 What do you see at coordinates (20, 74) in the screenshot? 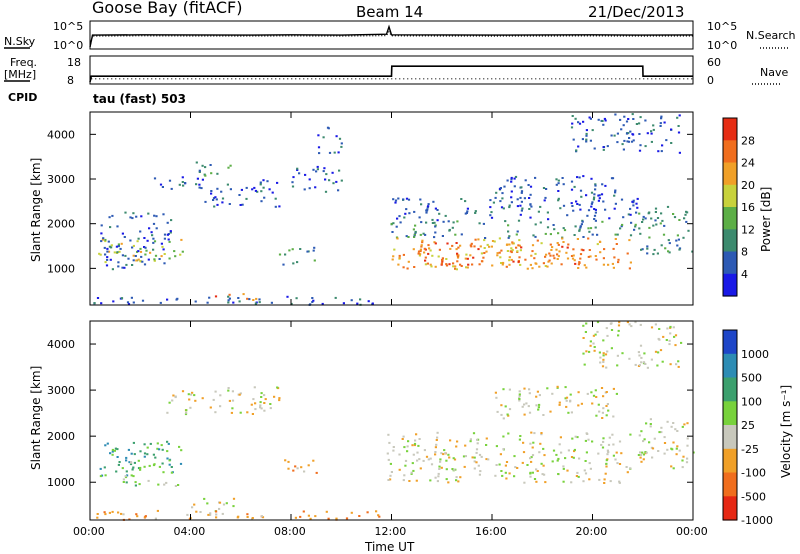
I see `freq-label-line2: [MHz]` at bounding box center [20, 74].